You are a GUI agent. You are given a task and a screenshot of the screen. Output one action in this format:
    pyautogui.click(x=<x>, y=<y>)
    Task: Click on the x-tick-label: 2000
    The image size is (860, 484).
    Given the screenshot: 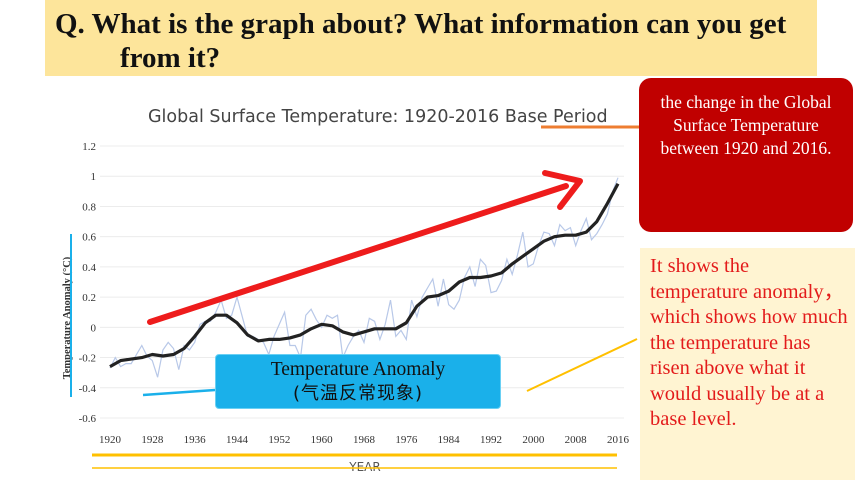 What is the action you would take?
    pyautogui.click(x=533, y=440)
    